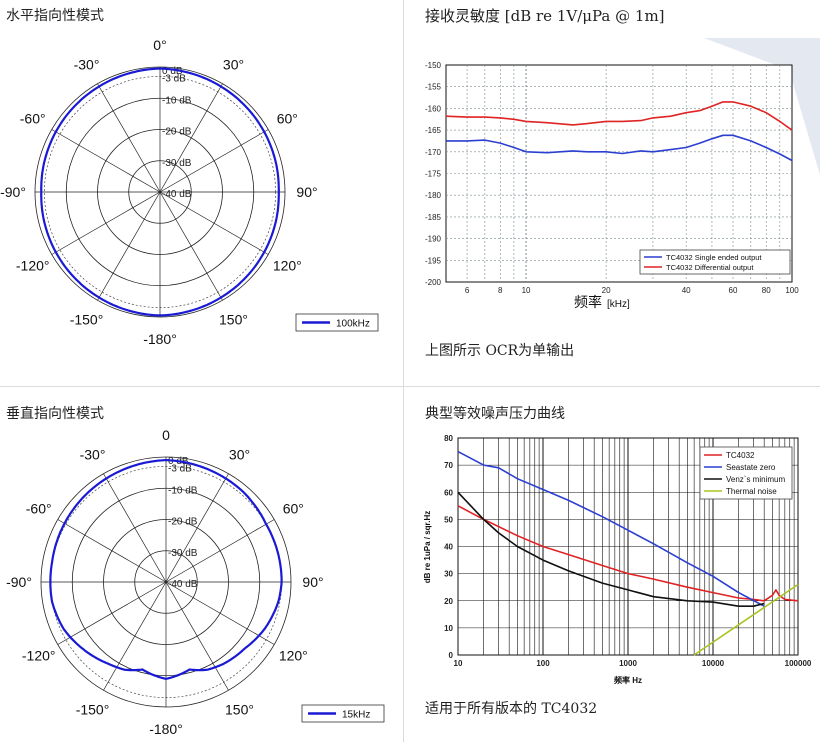  I want to click on noise-caption: 适用于所有版本的 TC4032, so click(511, 709).